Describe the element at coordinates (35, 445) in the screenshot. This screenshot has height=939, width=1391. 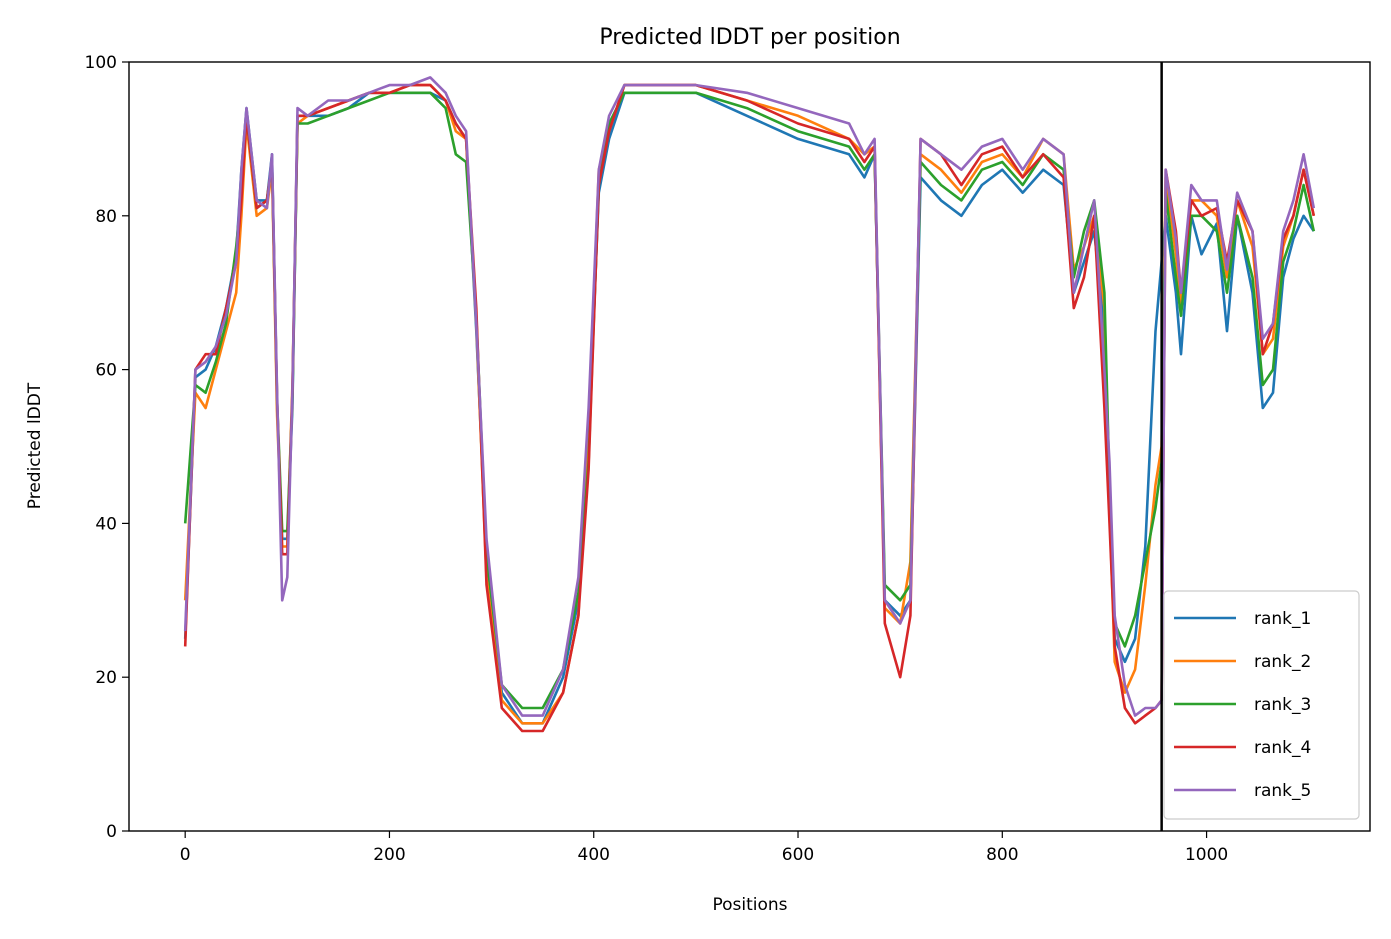
I see `y-axis-label: Predicted lDDT` at that location.